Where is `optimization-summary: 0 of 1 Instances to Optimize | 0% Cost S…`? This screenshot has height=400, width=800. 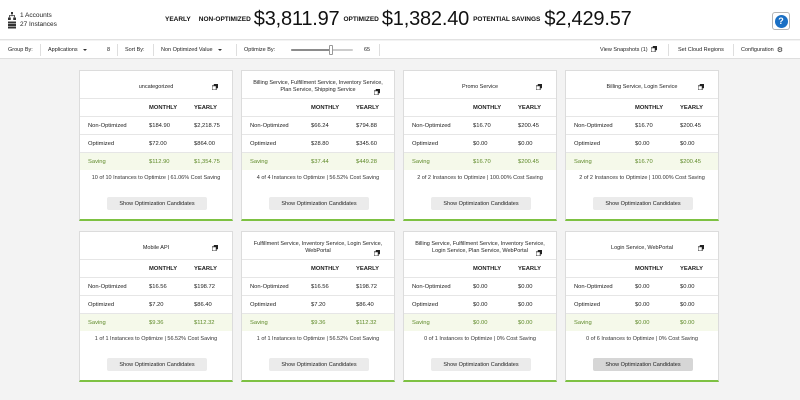 optimization-summary: 0 of 1 Instances to Optimize | 0% Cost S… is located at coordinates (480, 339).